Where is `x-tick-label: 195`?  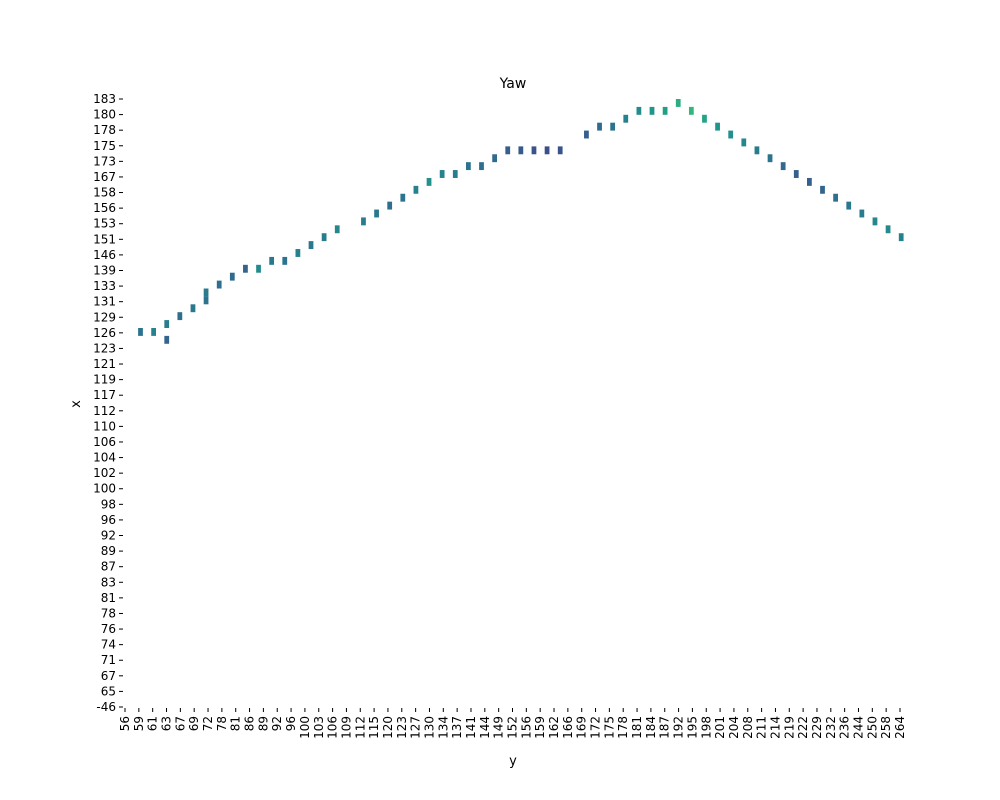
x-tick-label: 195 is located at coordinates (692, 727).